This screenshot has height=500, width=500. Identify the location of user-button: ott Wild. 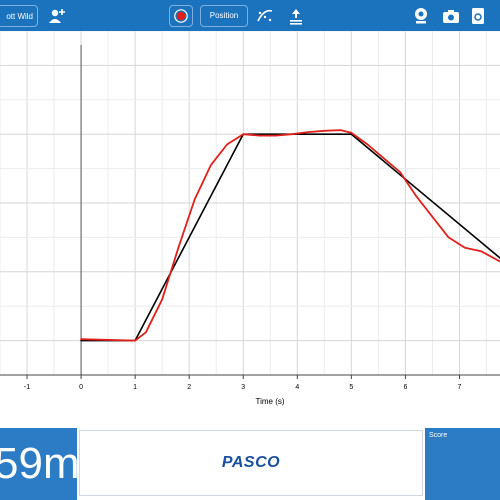
(19, 16).